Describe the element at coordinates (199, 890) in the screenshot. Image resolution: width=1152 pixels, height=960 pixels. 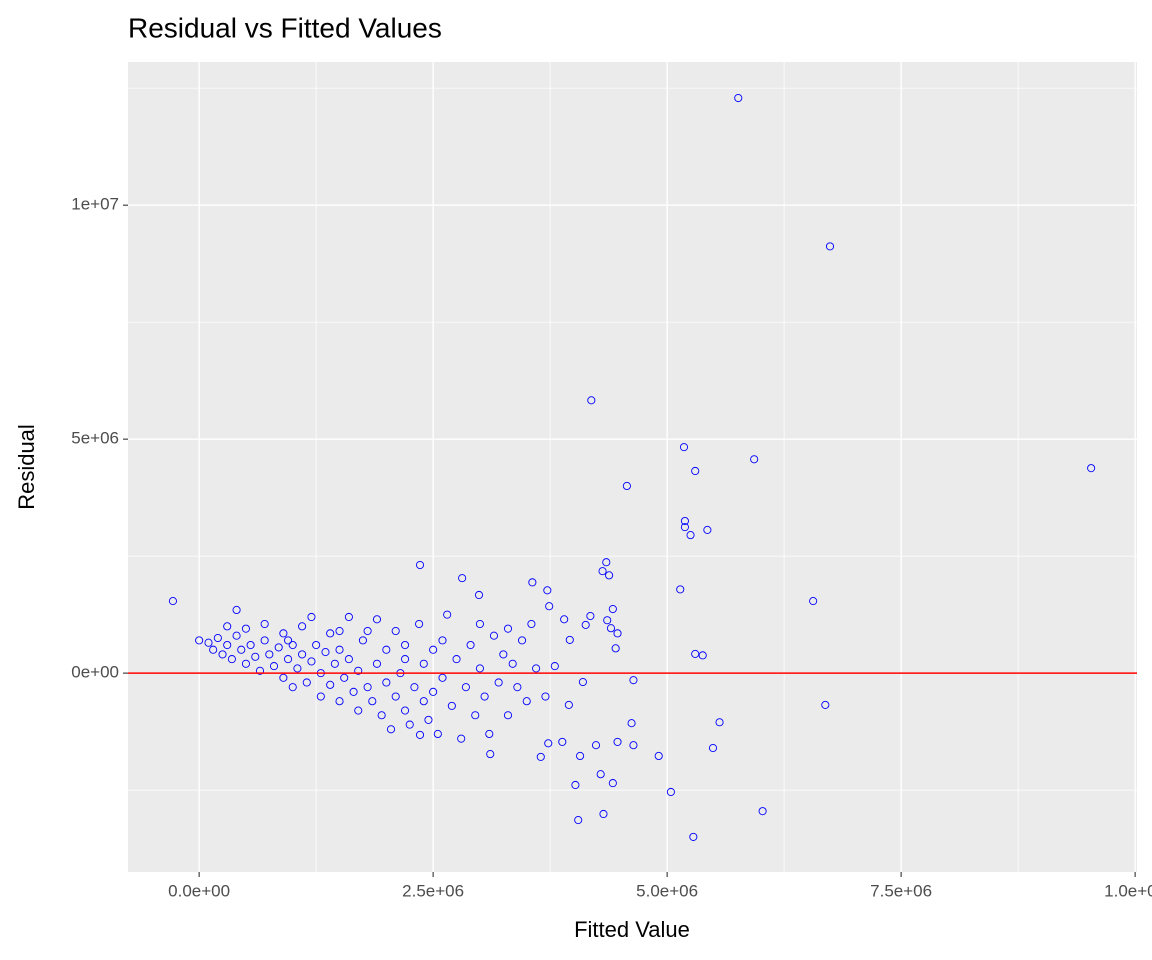
I see `x-tick-label: 0.0e+00` at that location.